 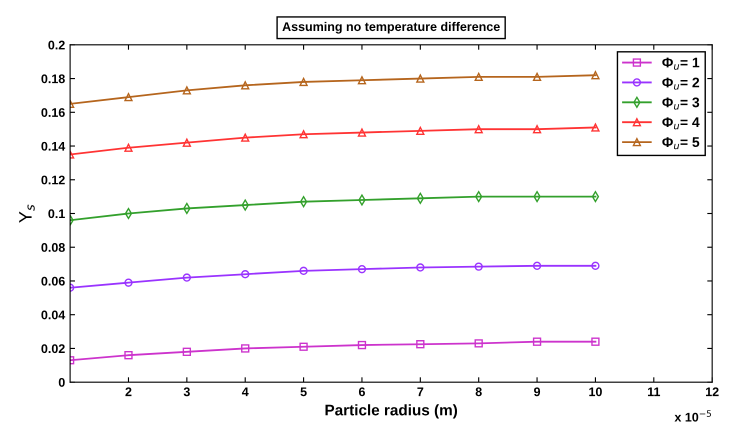 I want to click on x-tick-label: 9, so click(x=537, y=391).